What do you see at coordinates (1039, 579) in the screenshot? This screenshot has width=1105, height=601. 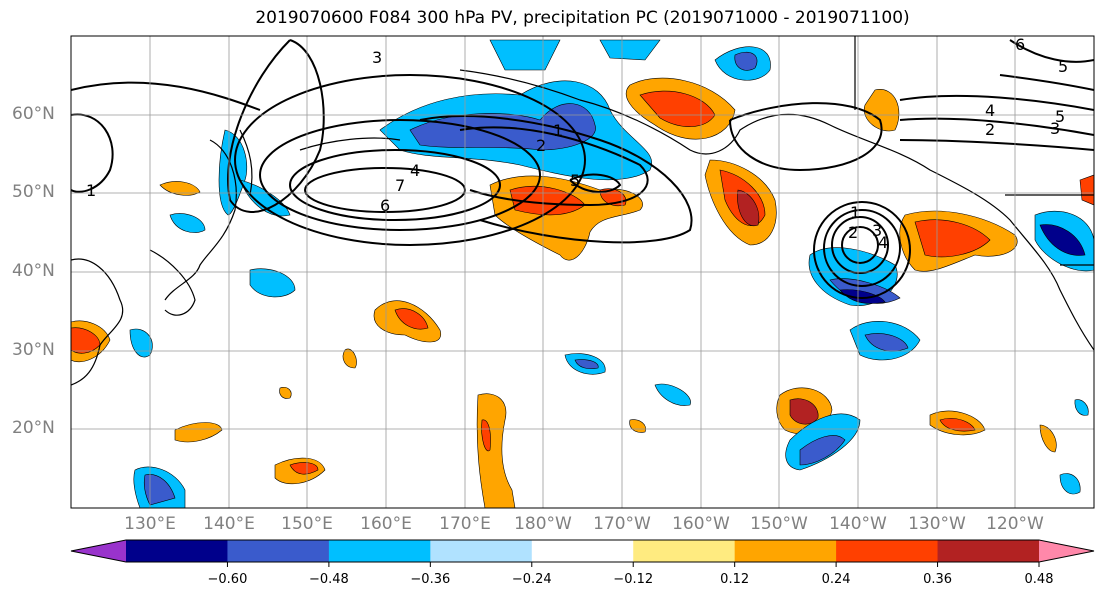 I see `colorbar-tick-label: 0.48` at bounding box center [1039, 579].